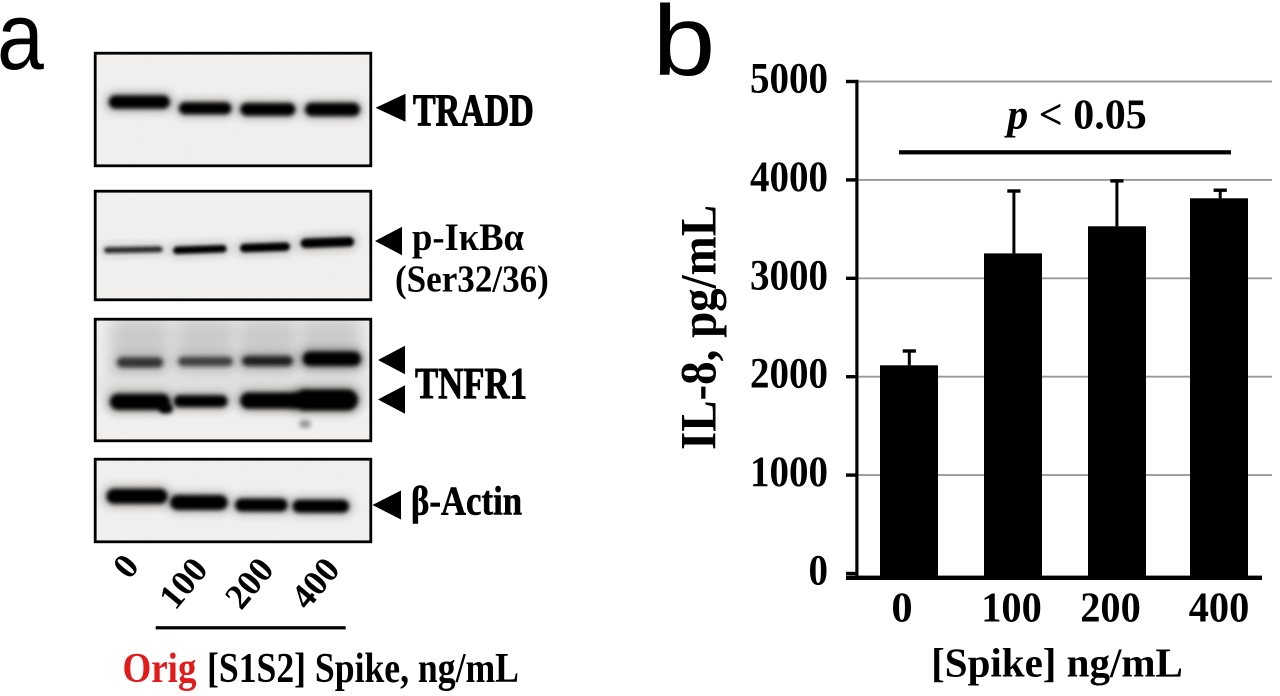 The width and height of the screenshot is (1280, 696). I want to click on svg-text: p < 0.05, so click(1075, 116).